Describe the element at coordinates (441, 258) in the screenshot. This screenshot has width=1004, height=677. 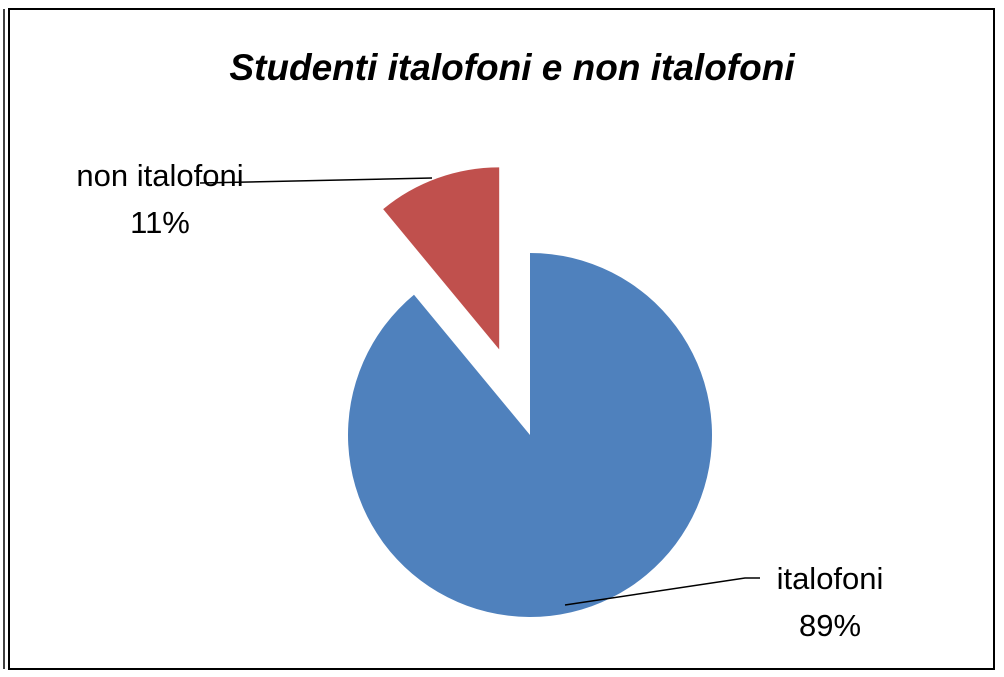
I see `pie-slice` at that location.